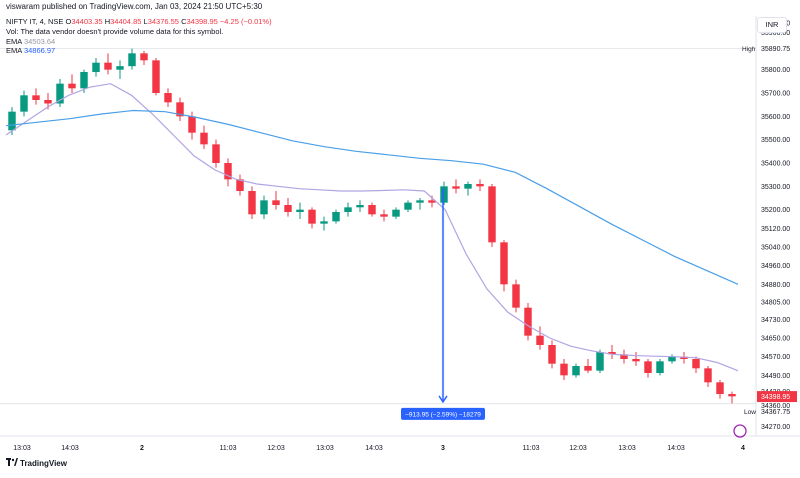 This screenshot has height=478, width=800. Describe the element at coordinates (443, 448) in the screenshot. I see `x-tick-label: 3` at that location.